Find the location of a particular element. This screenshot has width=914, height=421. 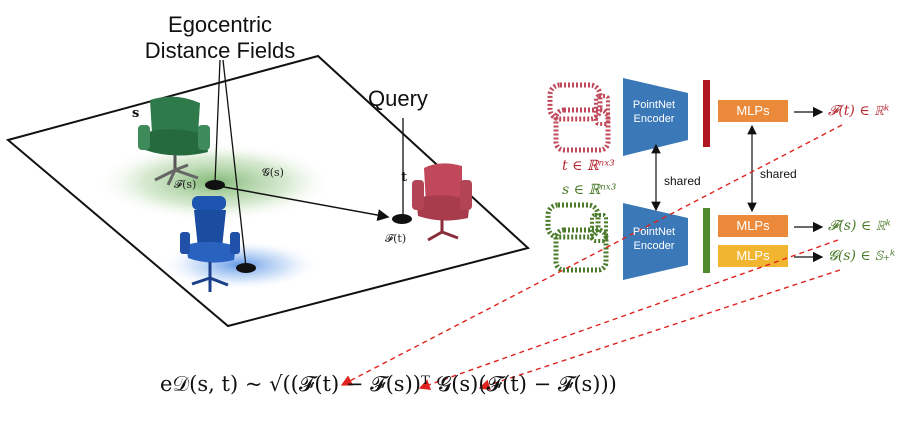

encoder-top-label: PointNet Encoder is located at coordinates (654, 112).